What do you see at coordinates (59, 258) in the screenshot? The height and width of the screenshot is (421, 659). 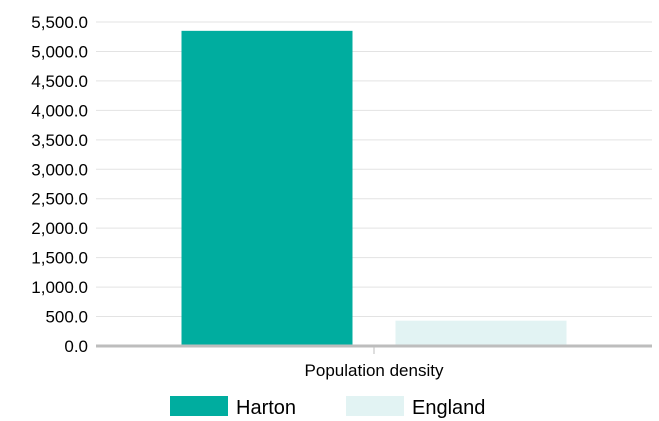 I see `y-tick-label: 1,500.0` at bounding box center [59, 258].